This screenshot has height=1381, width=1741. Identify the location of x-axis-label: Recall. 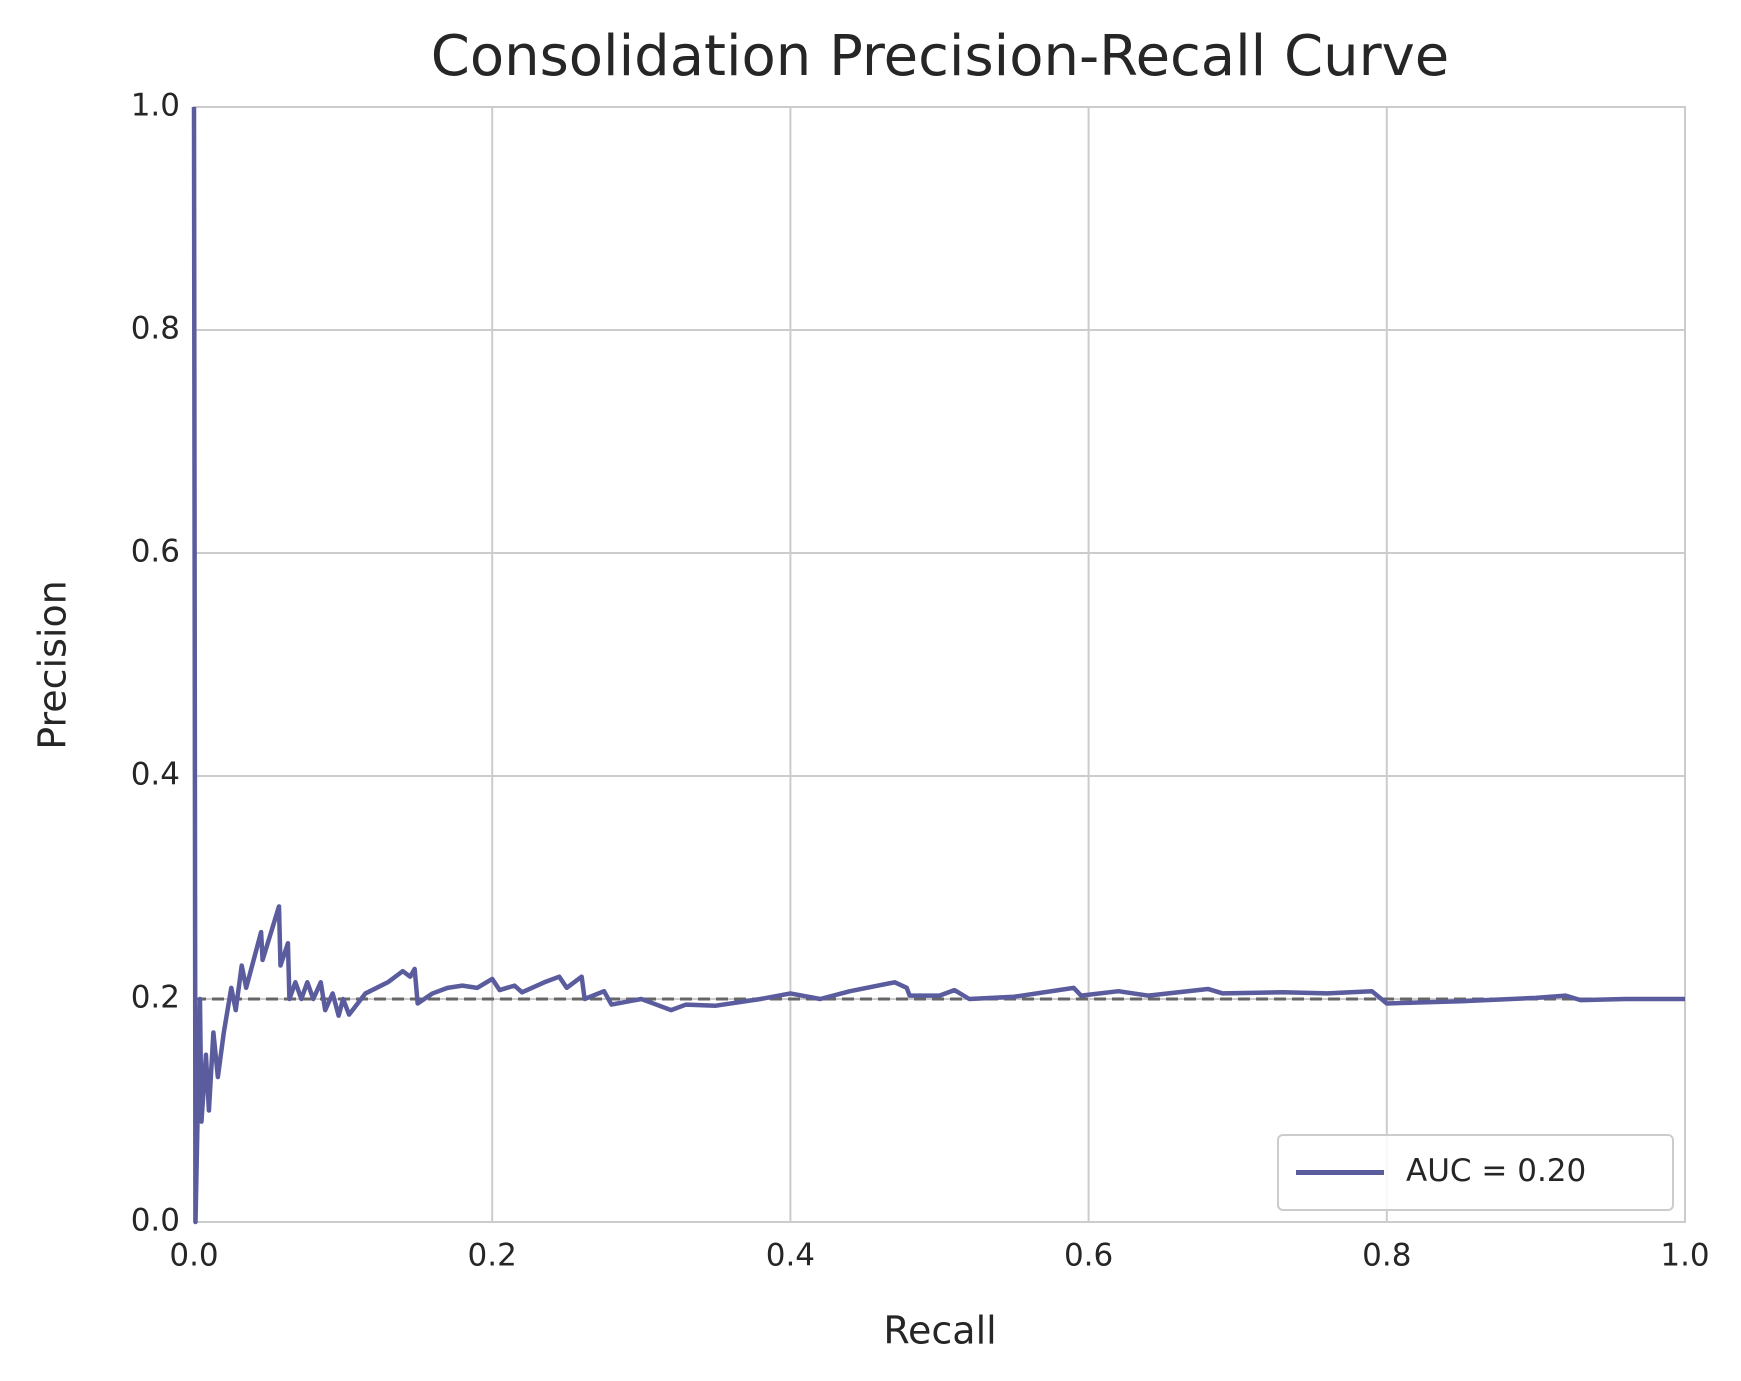
(939, 1331).